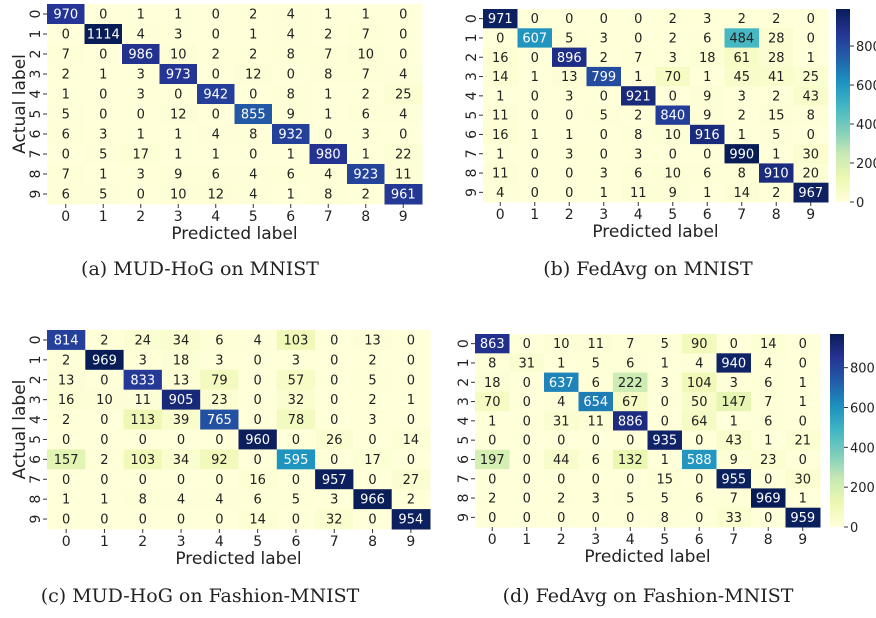 The width and height of the screenshot is (876, 618). What do you see at coordinates (20, 104) in the screenshot?
I see `y-axis-label: Actual label` at bounding box center [20, 104].